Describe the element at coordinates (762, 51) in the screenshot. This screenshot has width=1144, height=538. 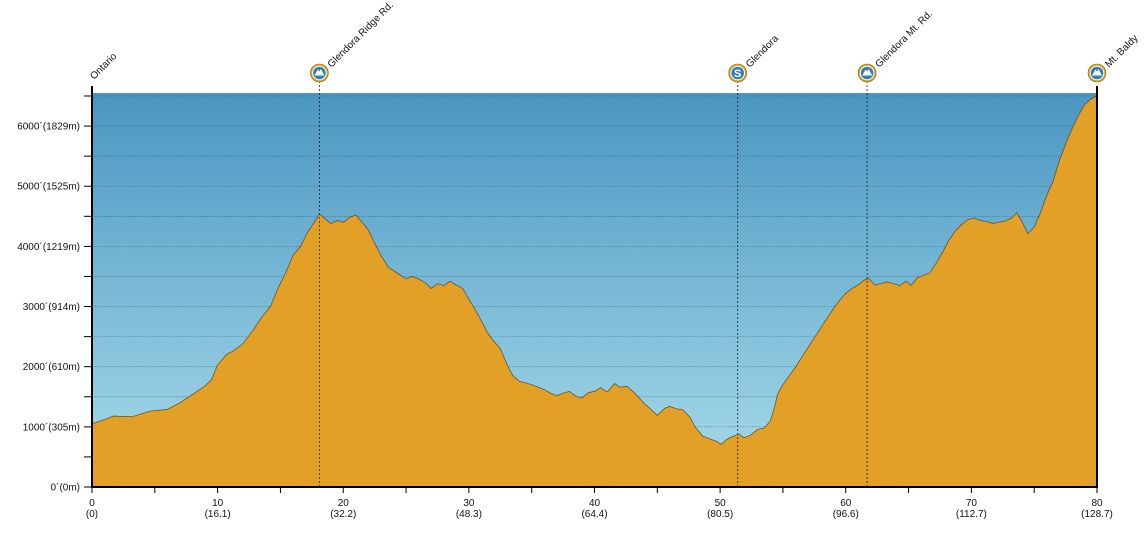
I see `waypoint-label: Glendora` at that location.